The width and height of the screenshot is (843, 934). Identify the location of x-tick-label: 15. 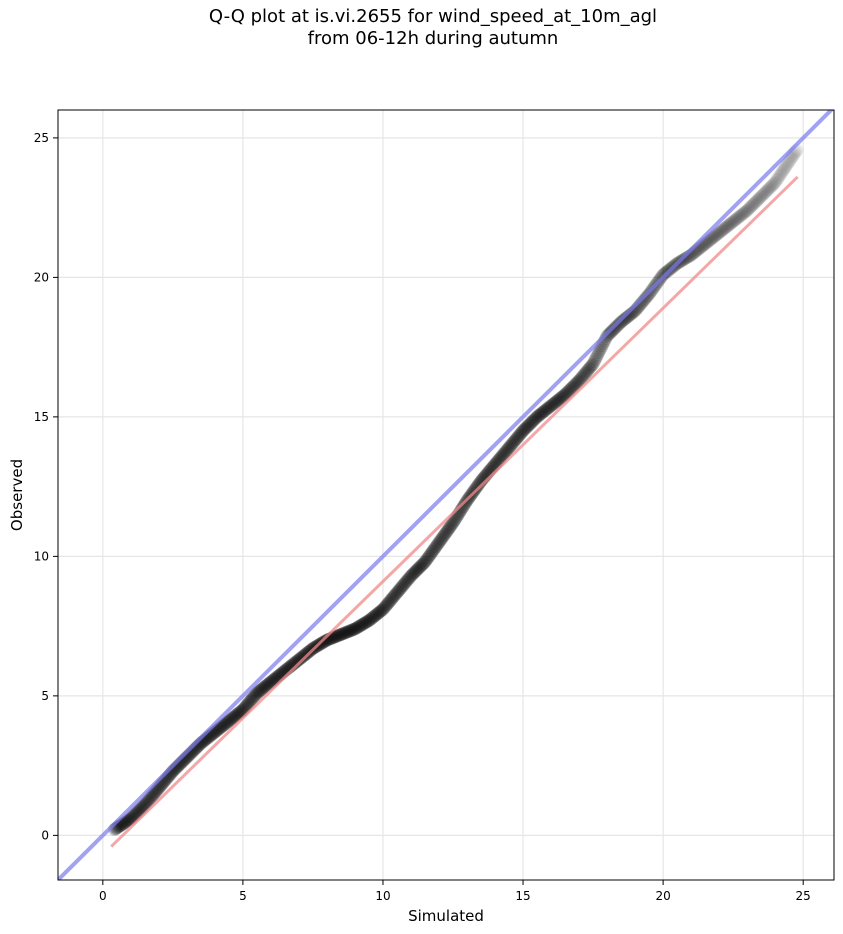
(522, 896).